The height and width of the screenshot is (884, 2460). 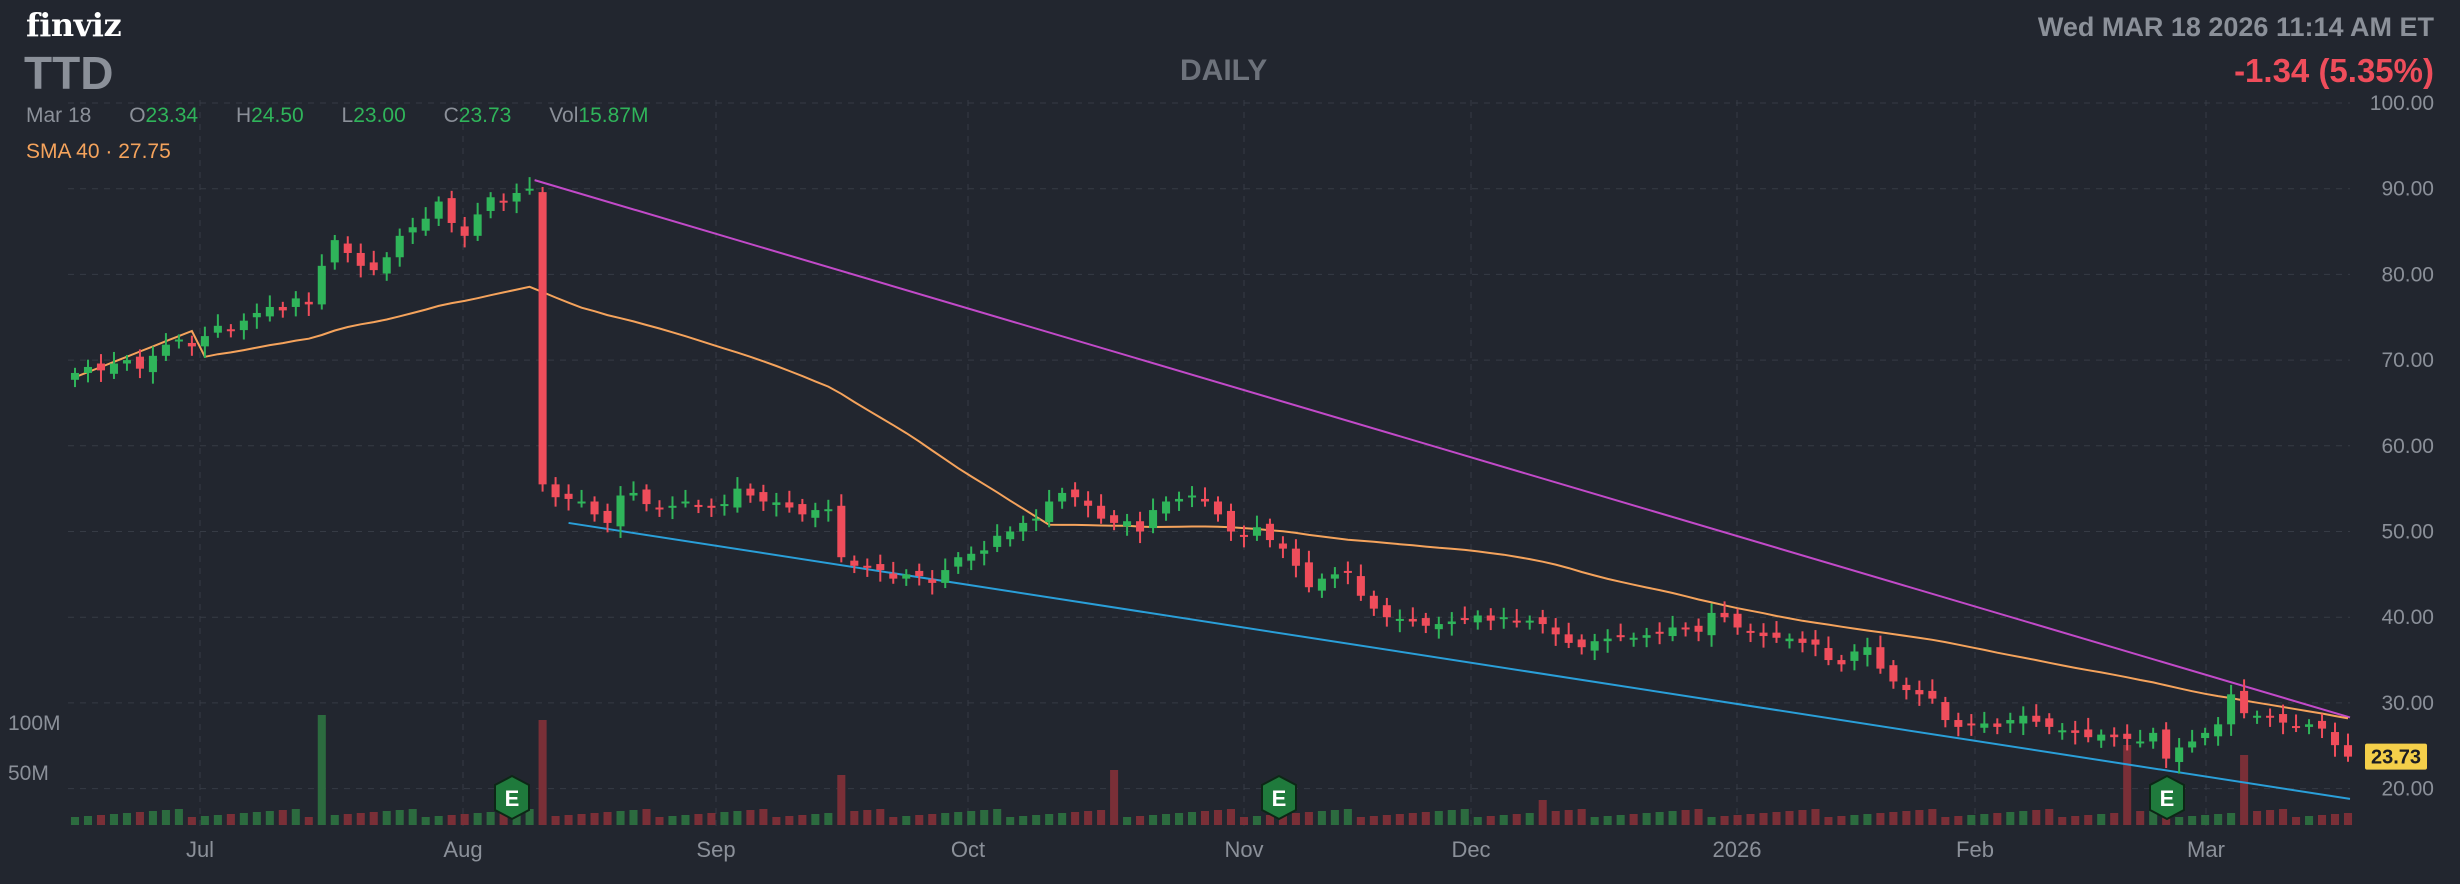 I want to click on last-price-badge, so click(x=2396, y=756).